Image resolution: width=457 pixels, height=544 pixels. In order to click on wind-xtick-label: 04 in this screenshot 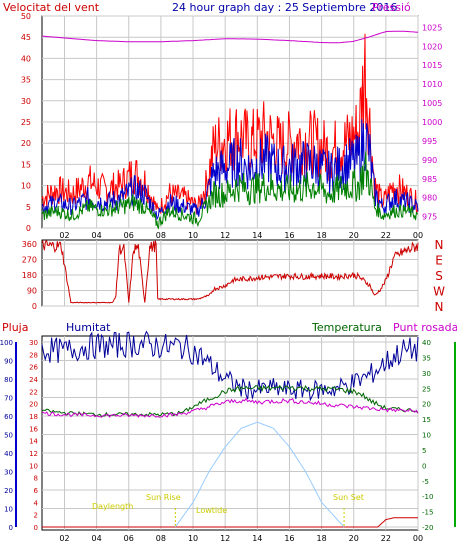, I will do `click(97, 235)`.